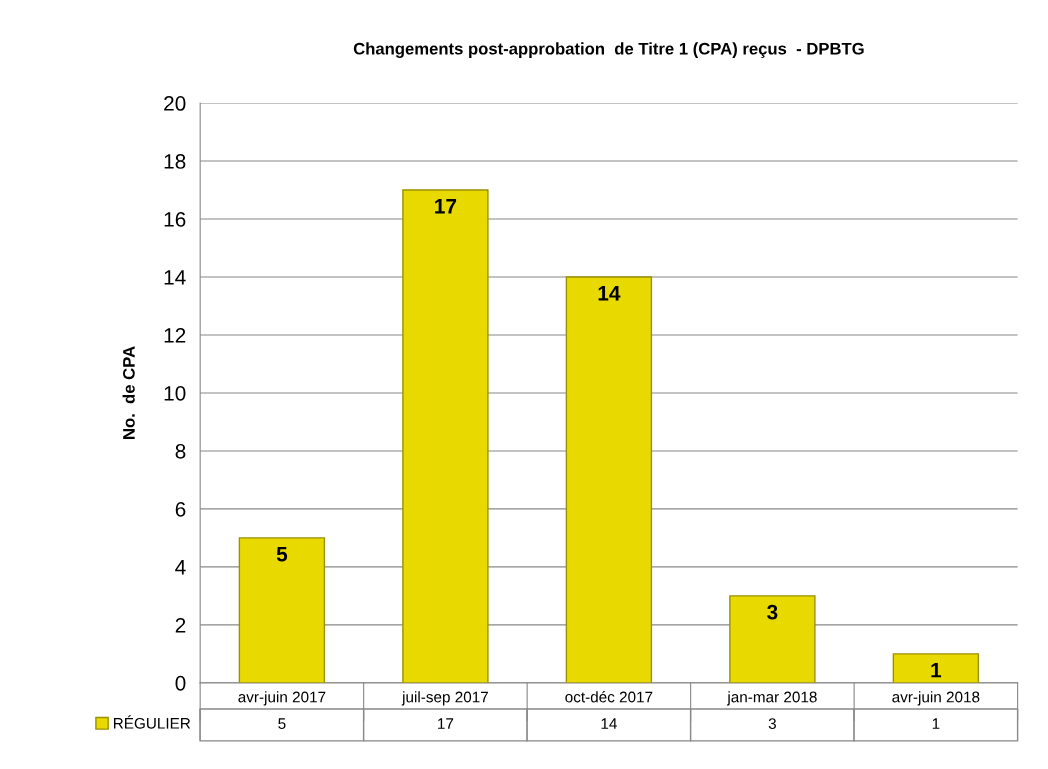 The height and width of the screenshot is (769, 1048). I want to click on annotation: 5, so click(282, 554).